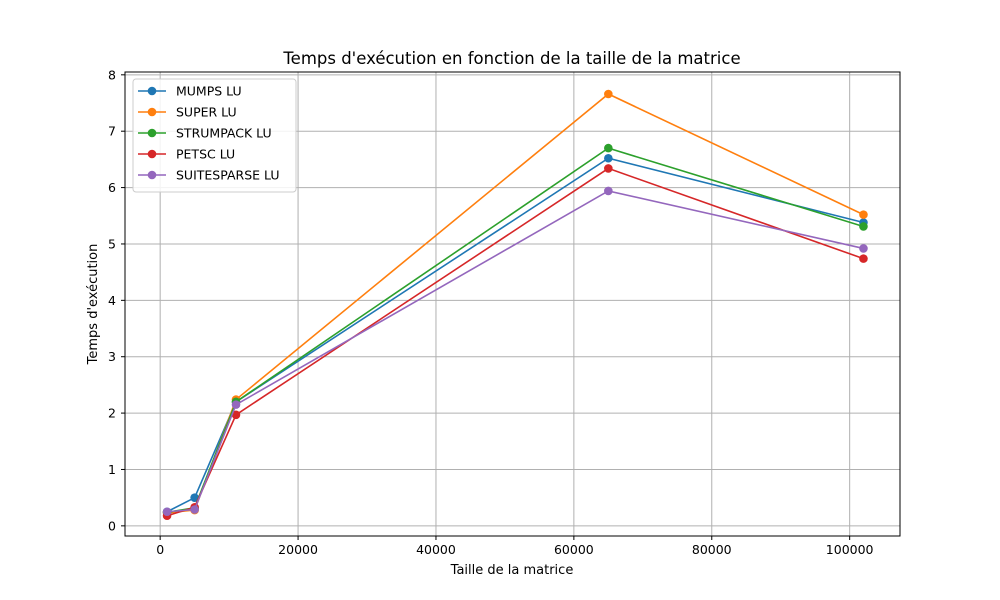 This screenshot has height=600, width=1000. What do you see at coordinates (850, 549) in the screenshot?
I see `x-tick-label: 100000` at bounding box center [850, 549].